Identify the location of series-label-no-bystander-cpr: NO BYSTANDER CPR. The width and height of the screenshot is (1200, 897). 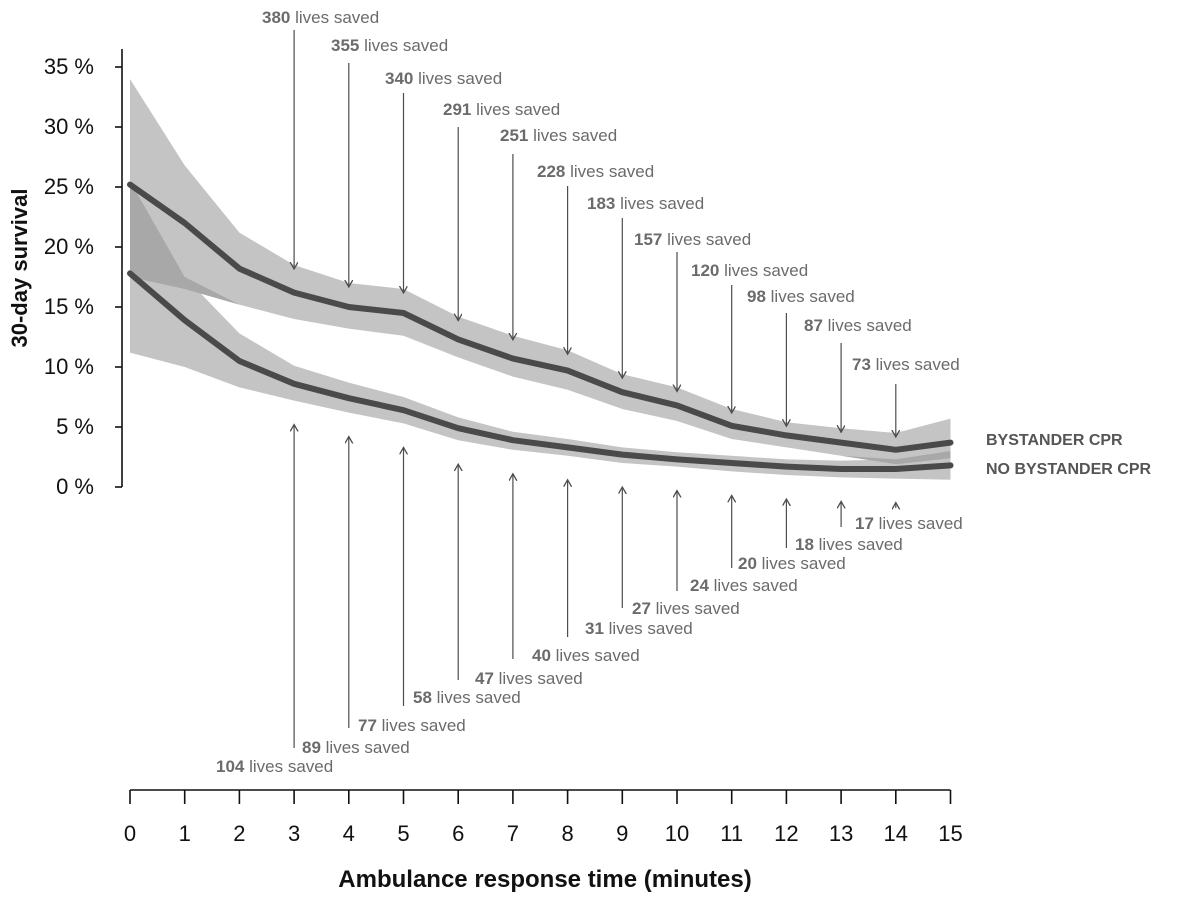
(1068, 469).